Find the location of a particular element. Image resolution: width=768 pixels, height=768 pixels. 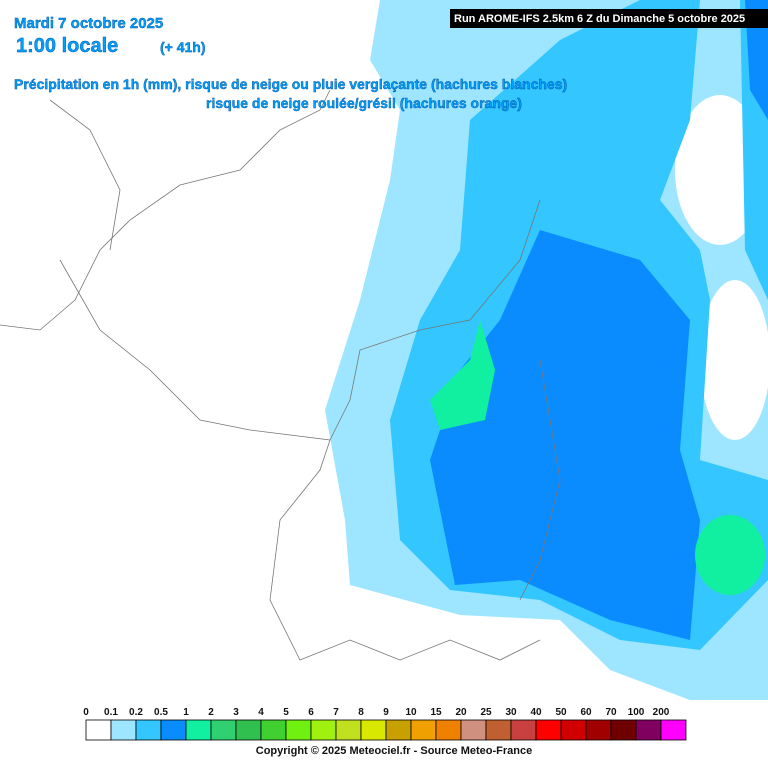

legend-label: 0.2 is located at coordinates (136, 712).